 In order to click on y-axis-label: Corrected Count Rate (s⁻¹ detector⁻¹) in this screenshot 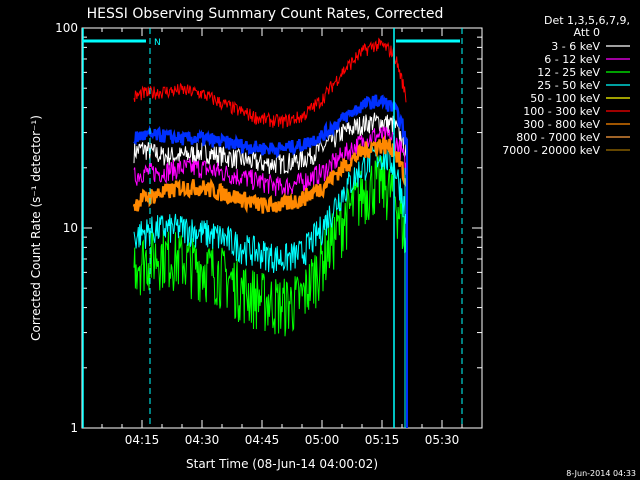, I will do `click(36, 228)`.